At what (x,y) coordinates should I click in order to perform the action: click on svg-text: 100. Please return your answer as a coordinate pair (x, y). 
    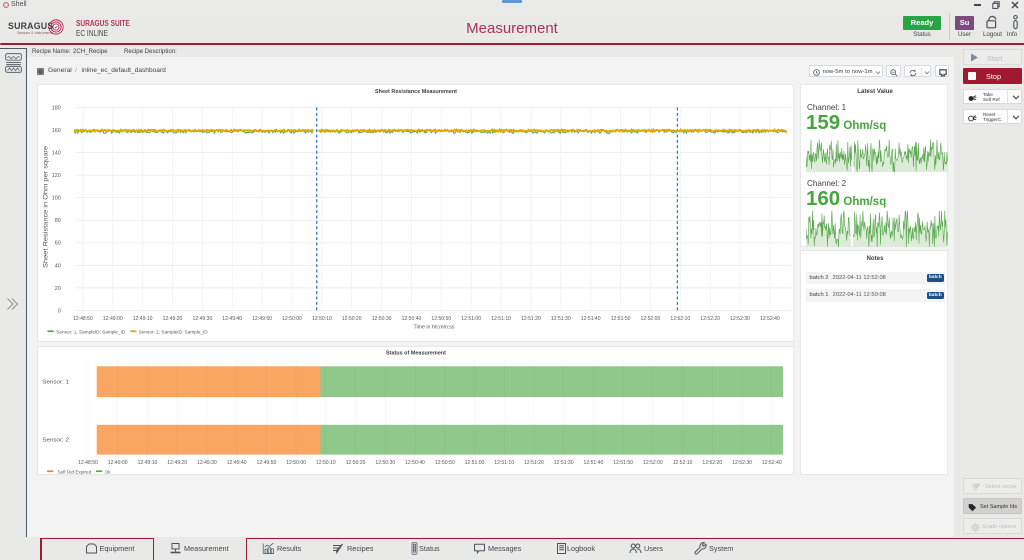
    Looking at the image, I should click on (56, 199).